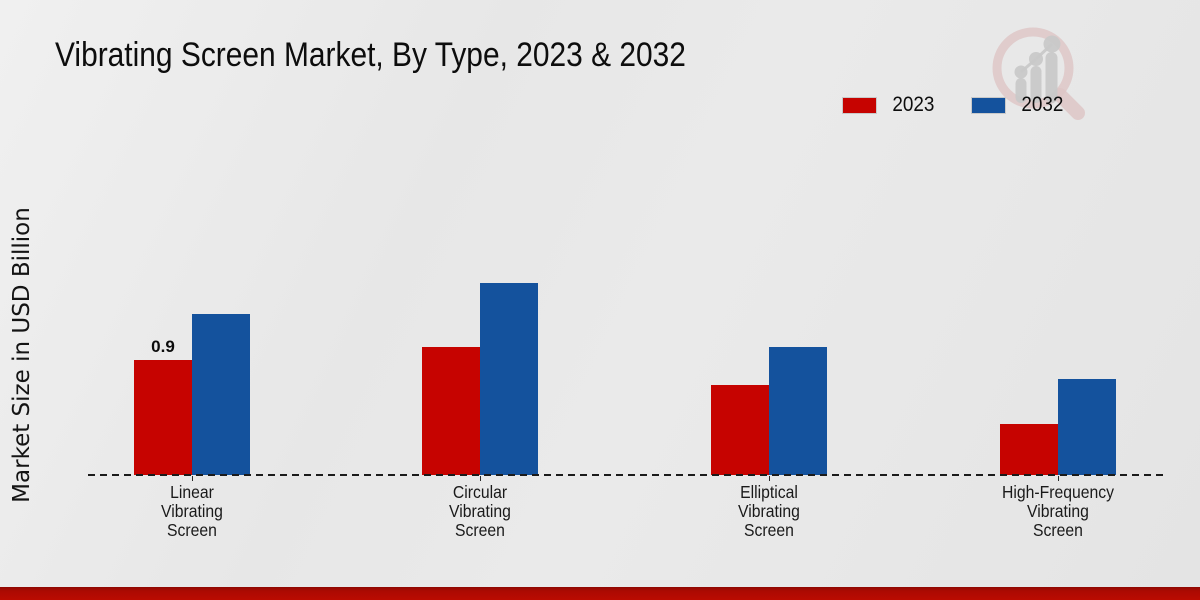 Image resolution: width=1200 pixels, height=600 pixels. I want to click on x-axis-category-label: Elliptical Vibrating Screen, so click(769, 511).